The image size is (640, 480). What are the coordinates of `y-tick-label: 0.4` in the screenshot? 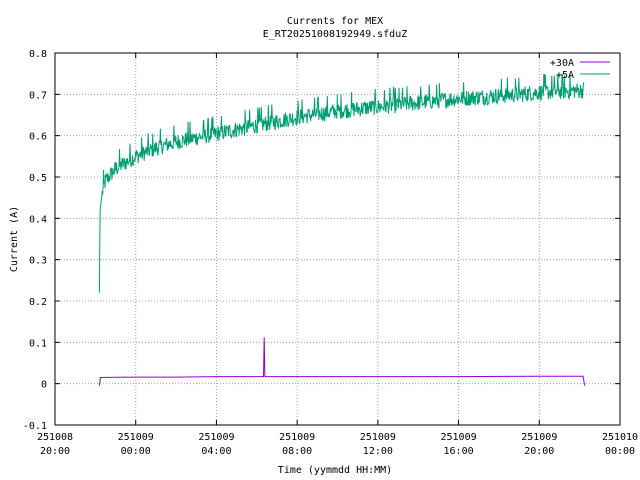 It's located at (38, 219).